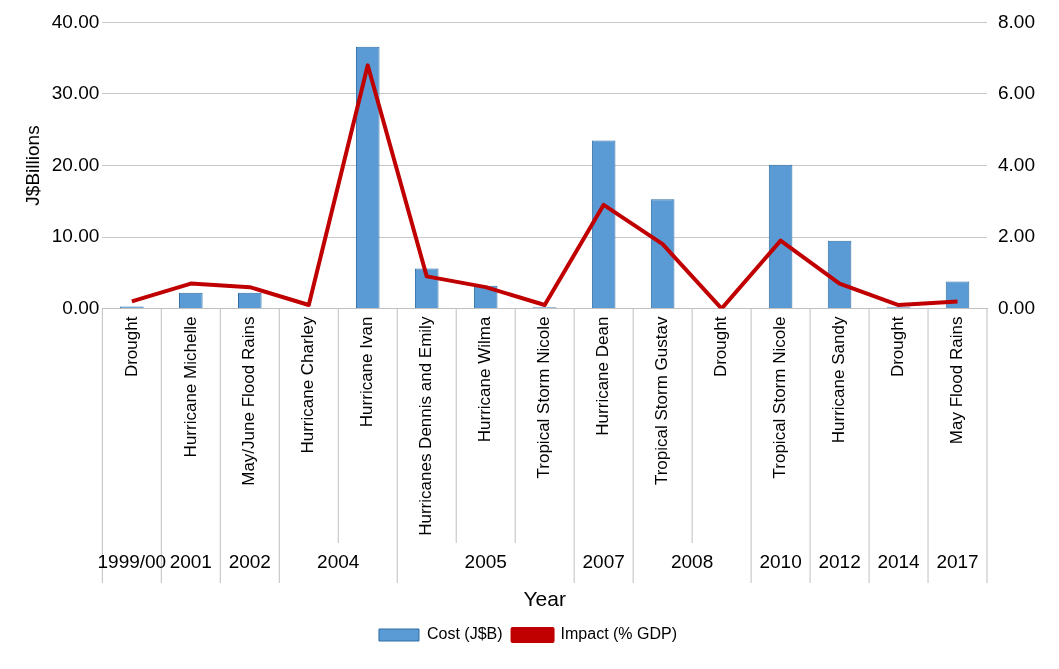  What do you see at coordinates (1016, 93) in the screenshot?
I see `y2-tick-label: 6.00` at bounding box center [1016, 93].